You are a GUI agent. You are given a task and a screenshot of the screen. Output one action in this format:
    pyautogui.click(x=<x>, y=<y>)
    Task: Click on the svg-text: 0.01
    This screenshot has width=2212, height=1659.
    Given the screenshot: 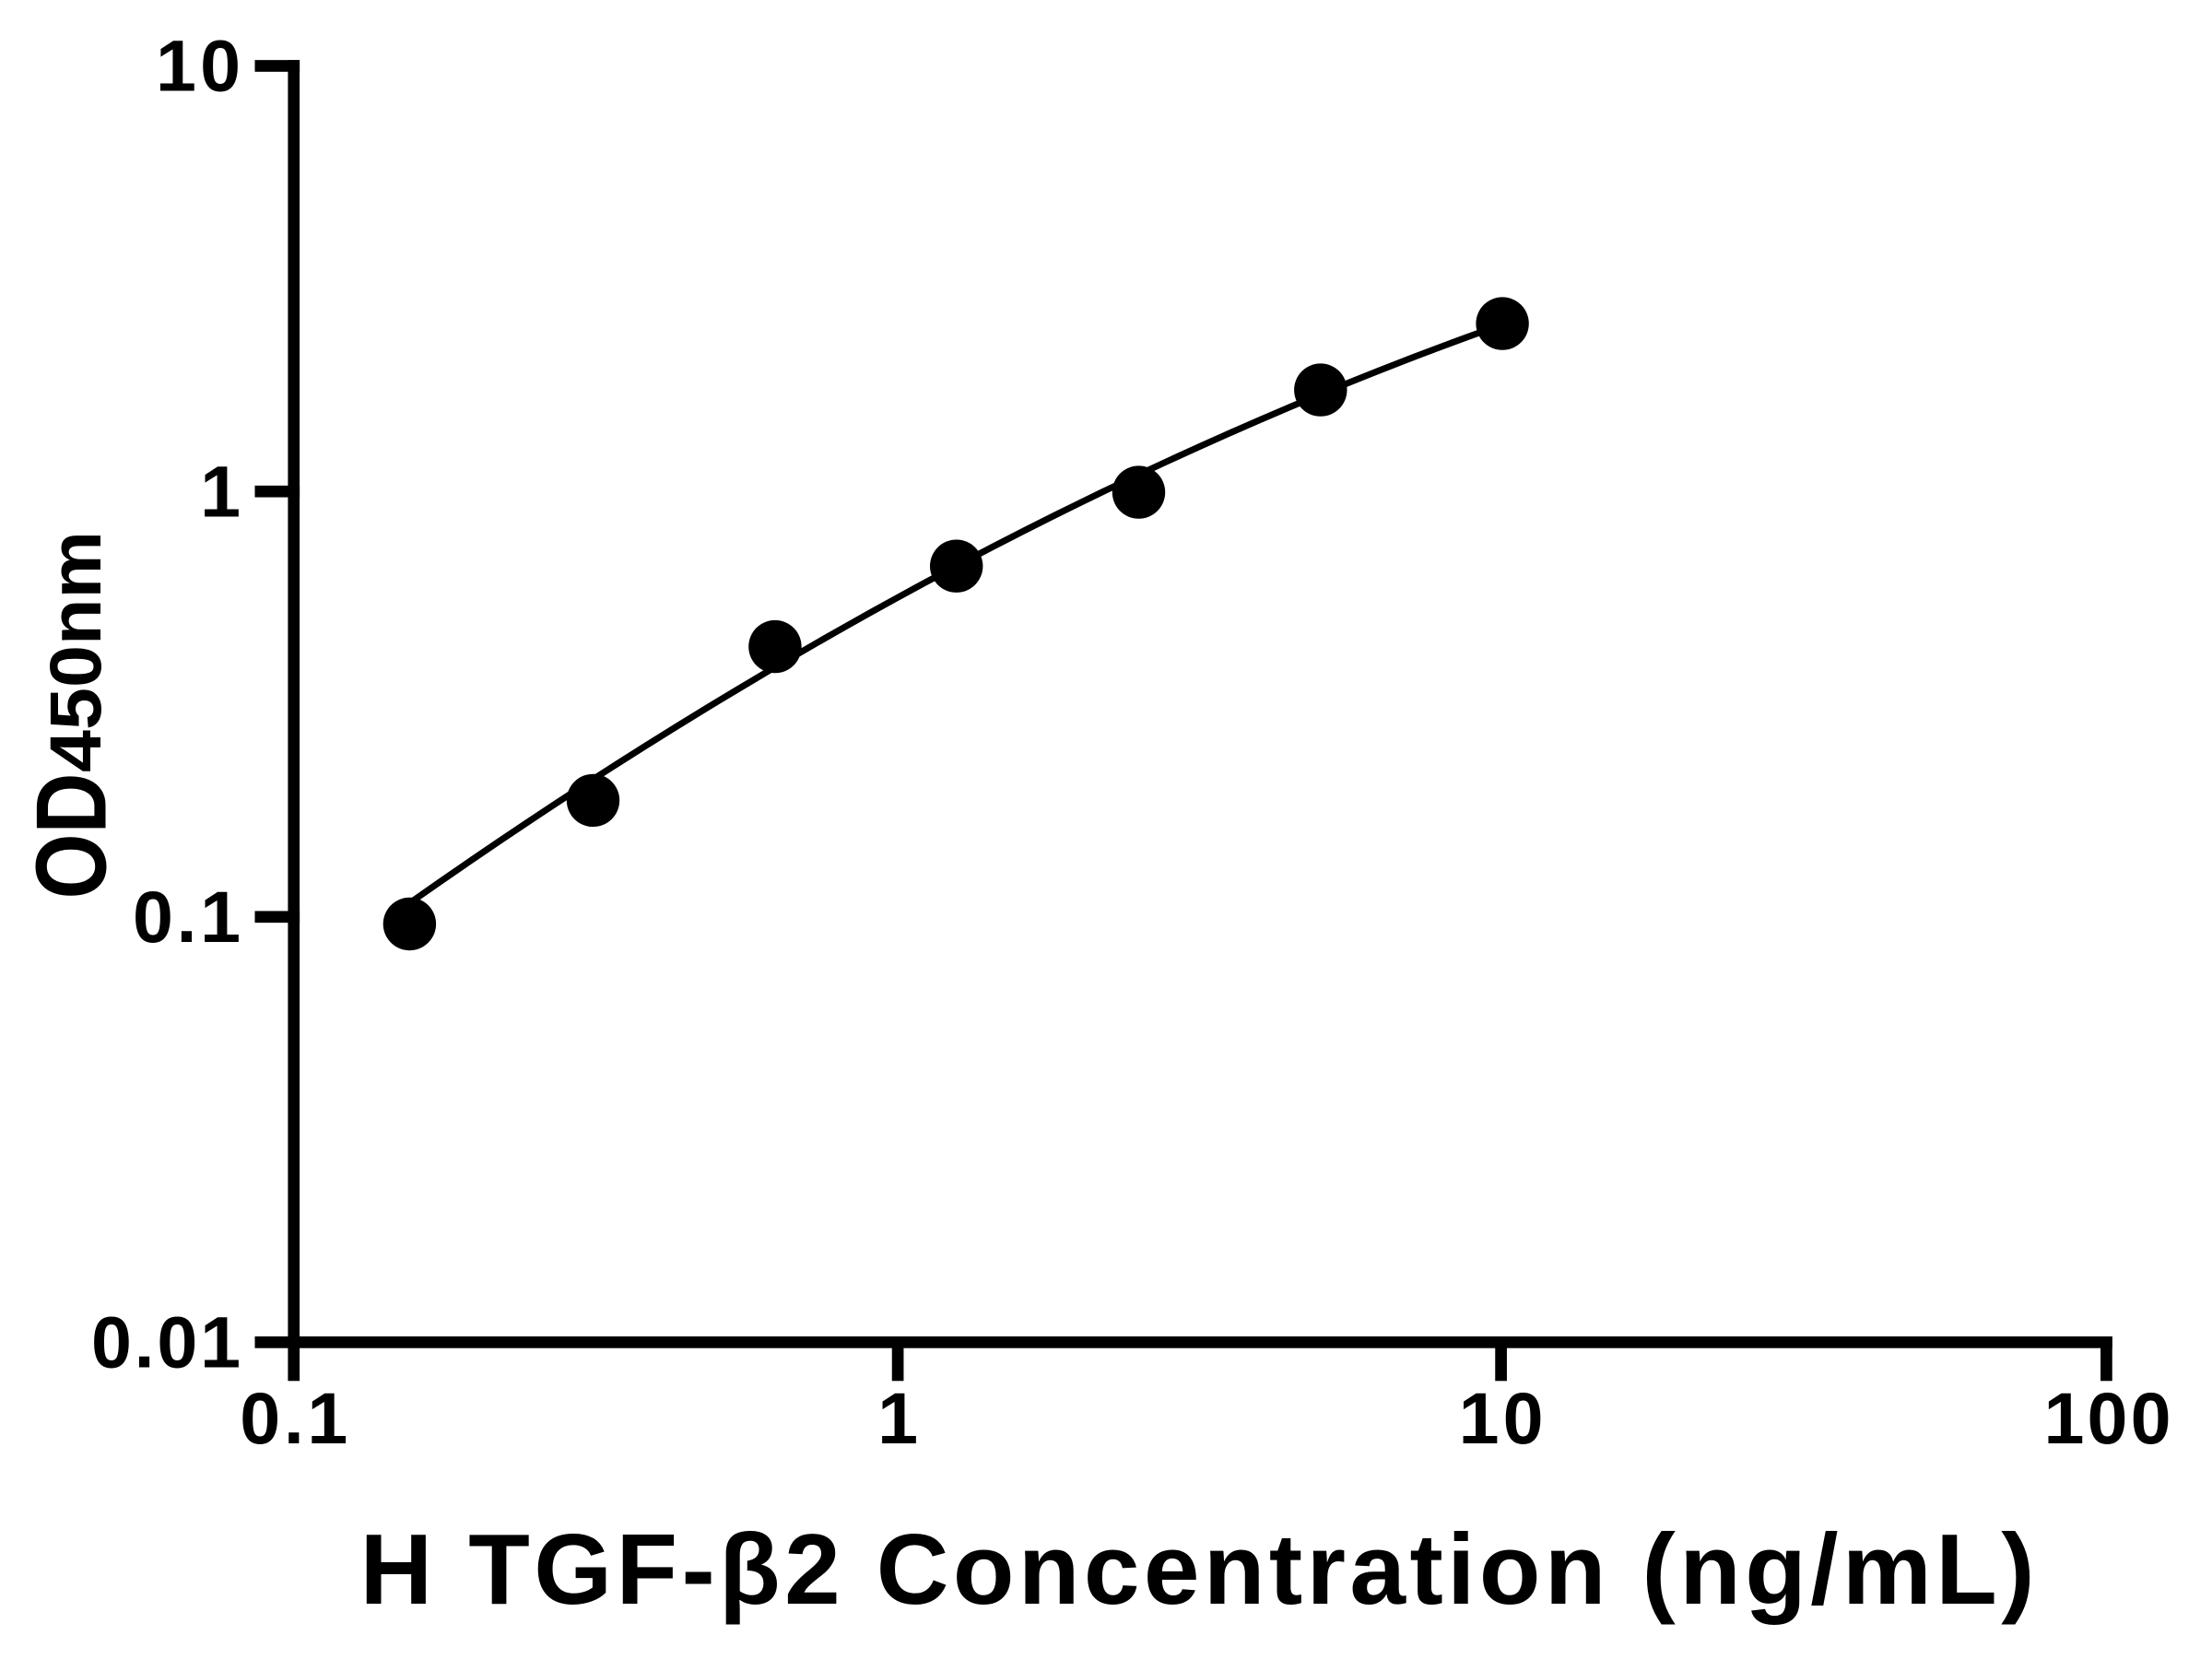 What is the action you would take?
    pyautogui.click(x=166, y=1342)
    